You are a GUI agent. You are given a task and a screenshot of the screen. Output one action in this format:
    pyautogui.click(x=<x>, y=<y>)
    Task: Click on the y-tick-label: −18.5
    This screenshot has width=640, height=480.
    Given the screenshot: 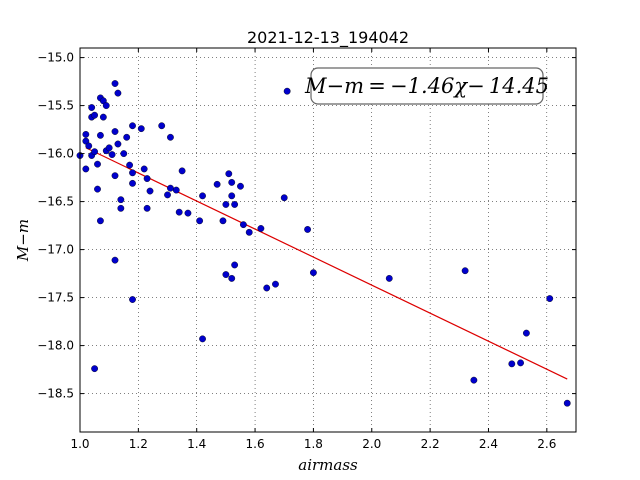 What is the action you would take?
    pyautogui.click(x=55, y=394)
    